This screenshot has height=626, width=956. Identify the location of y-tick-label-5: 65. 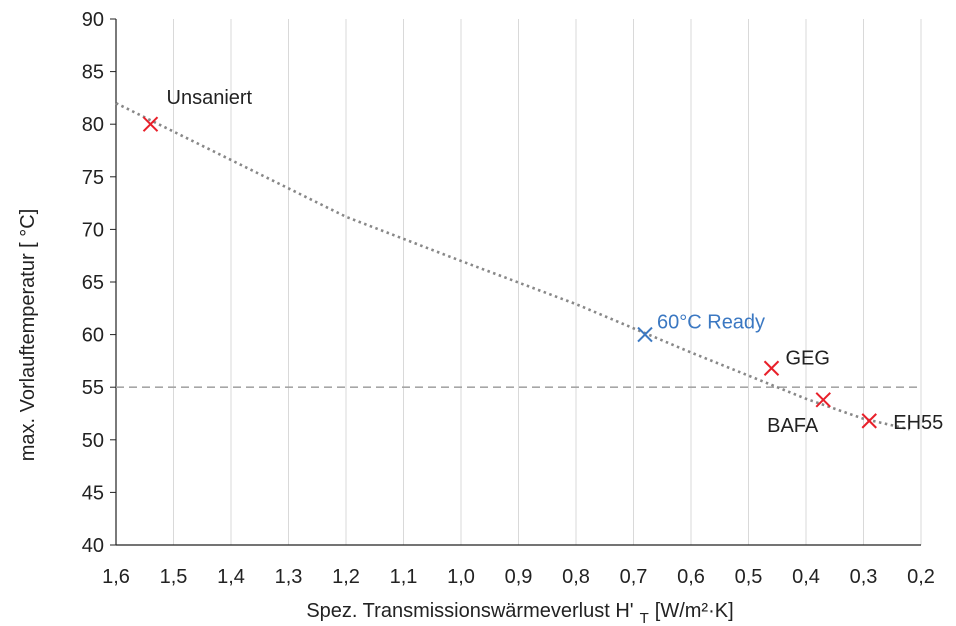
(93, 283).